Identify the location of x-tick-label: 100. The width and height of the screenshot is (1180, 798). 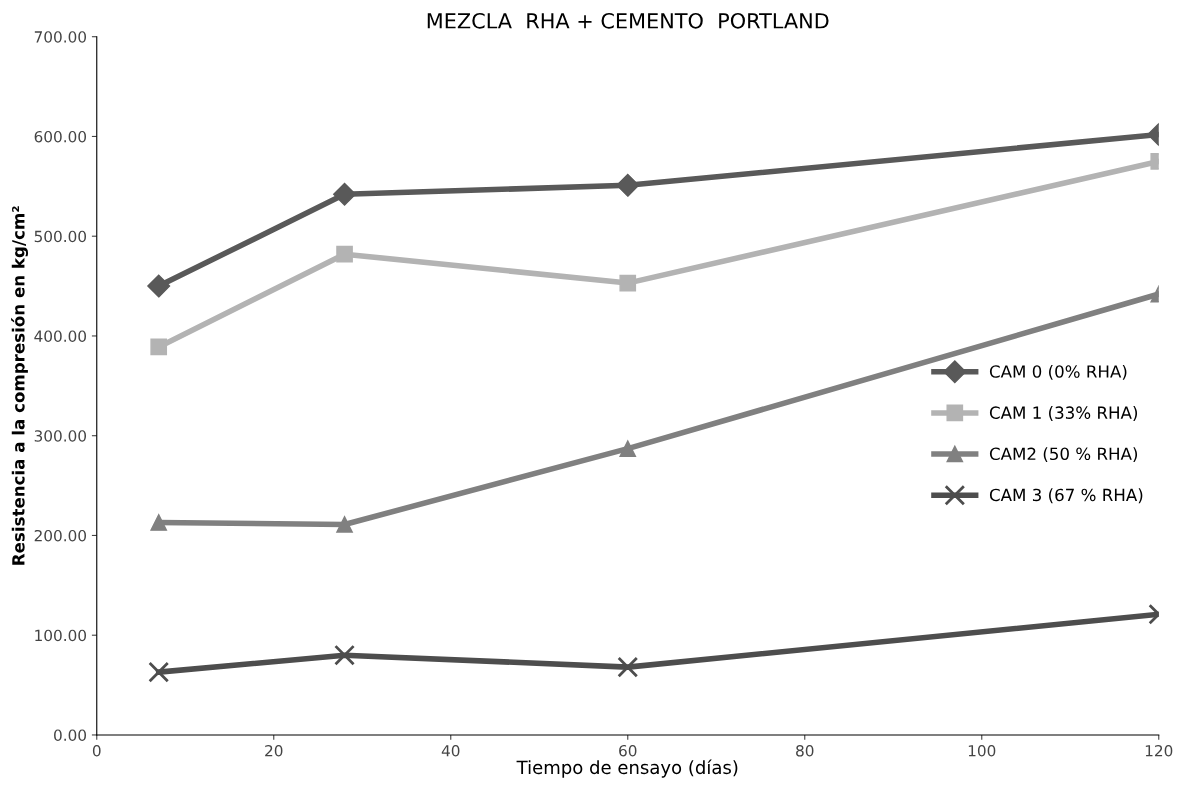
(982, 750).